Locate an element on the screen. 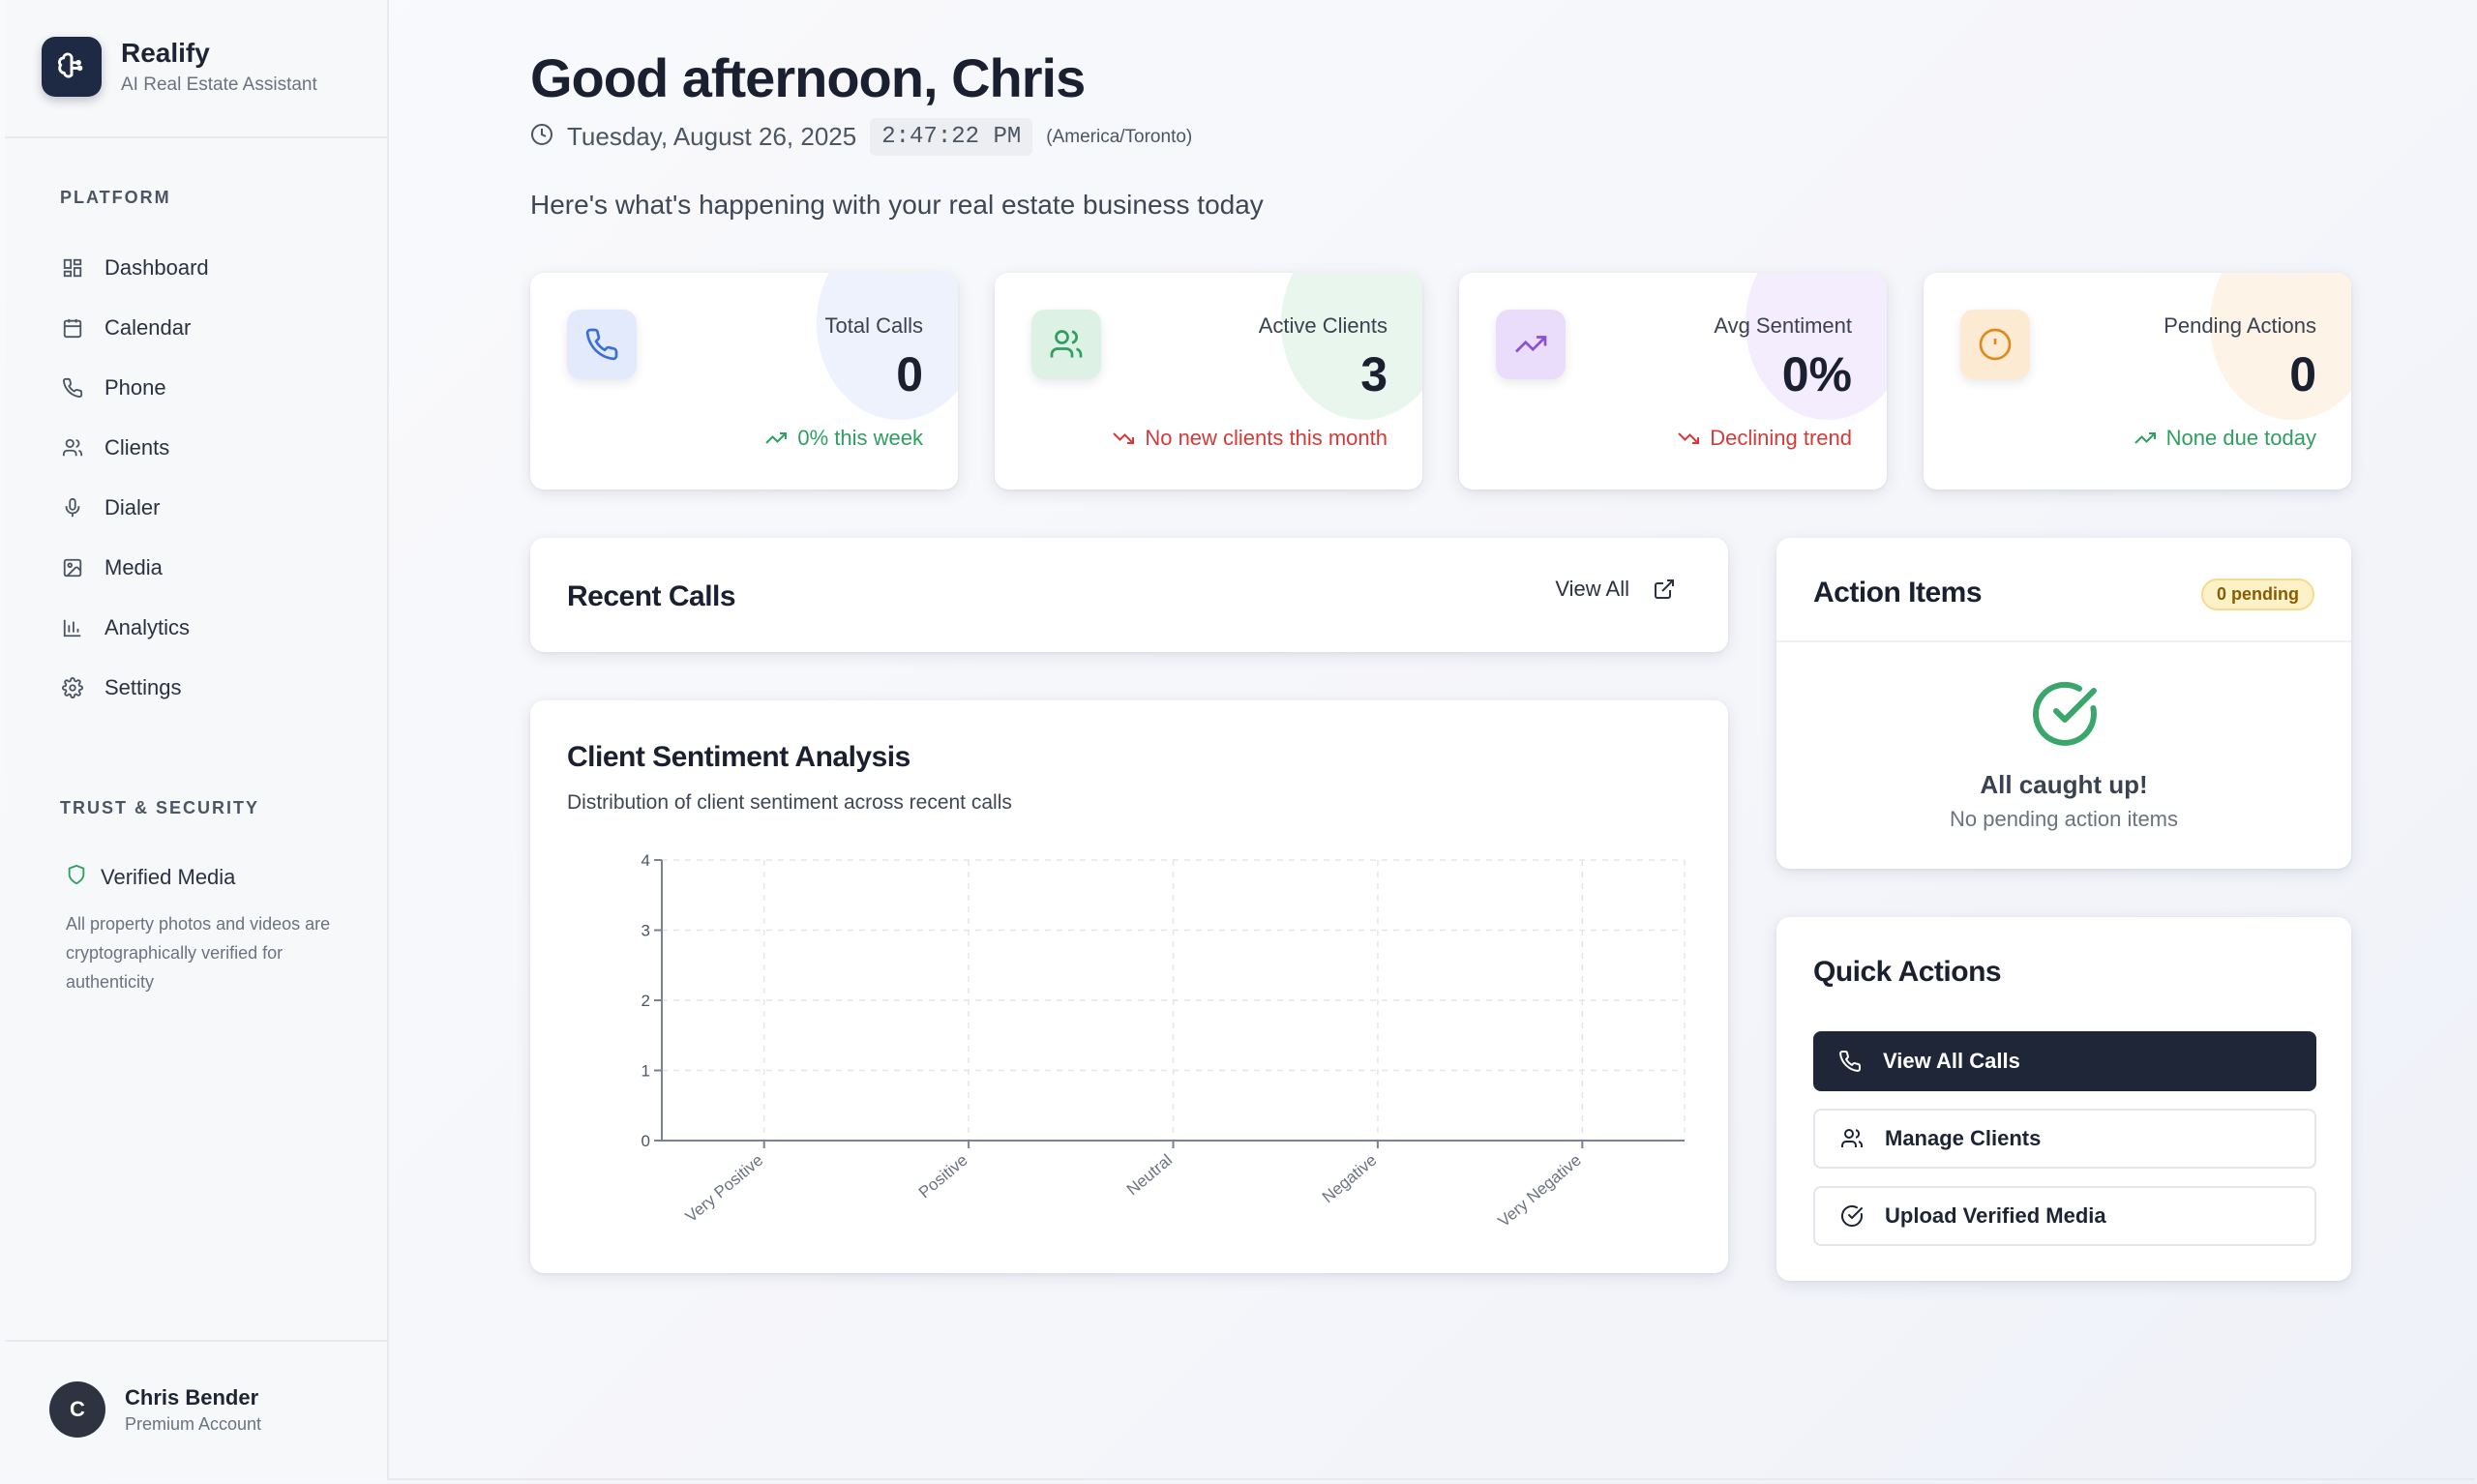 This screenshot has width=2477, height=1484. verified-media-title: Verified Media is located at coordinates (150, 877).